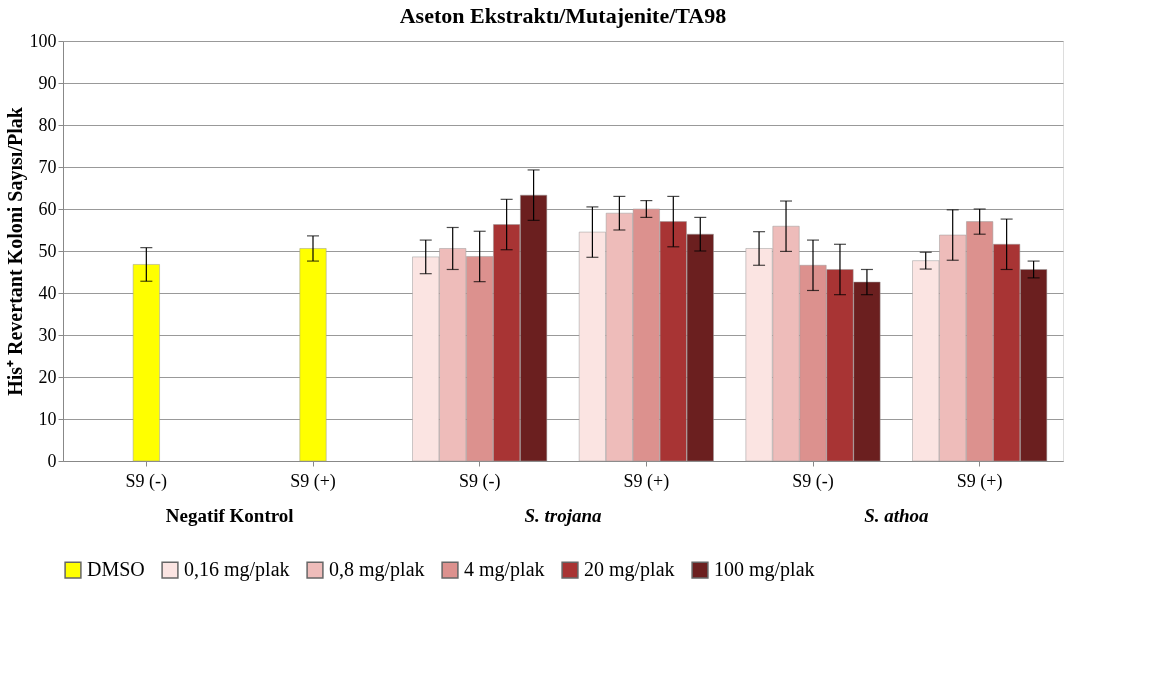 This screenshot has height=688, width=1168. What do you see at coordinates (229, 515) in the screenshot?
I see `text: Negatif Kontrol` at bounding box center [229, 515].